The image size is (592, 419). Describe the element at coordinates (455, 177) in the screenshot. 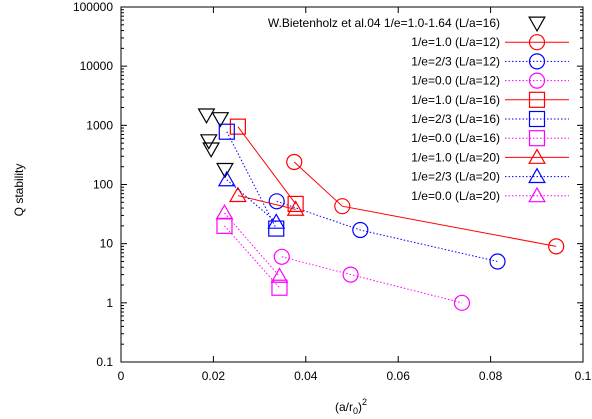

I see `legend-label: 1/e=2/3 (L/a=20)` at that location.